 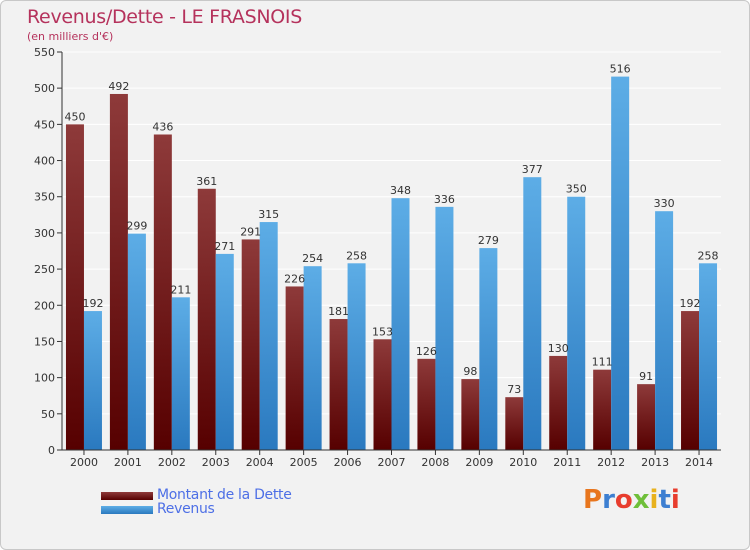 I want to click on data-label-revenus: 271, so click(x=224, y=246).